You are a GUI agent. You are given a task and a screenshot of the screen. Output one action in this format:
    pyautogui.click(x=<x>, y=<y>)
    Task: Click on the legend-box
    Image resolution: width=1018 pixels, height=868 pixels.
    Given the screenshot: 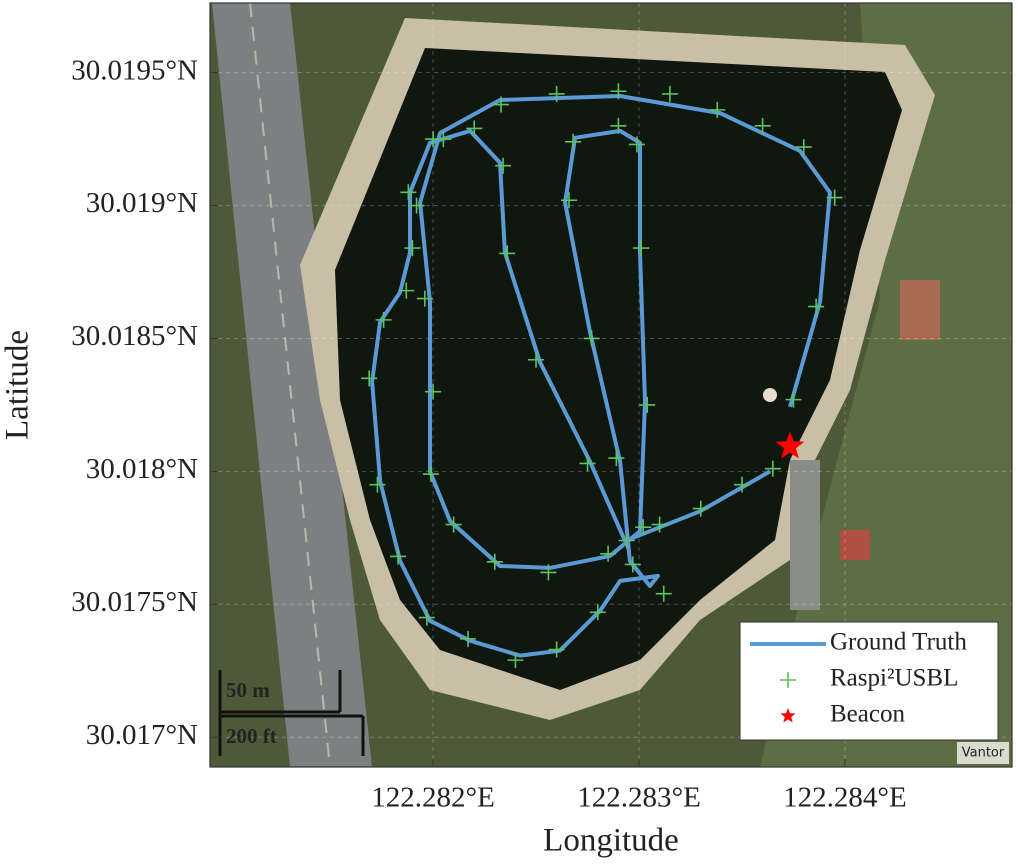 What is the action you would take?
    pyautogui.click(x=869, y=681)
    